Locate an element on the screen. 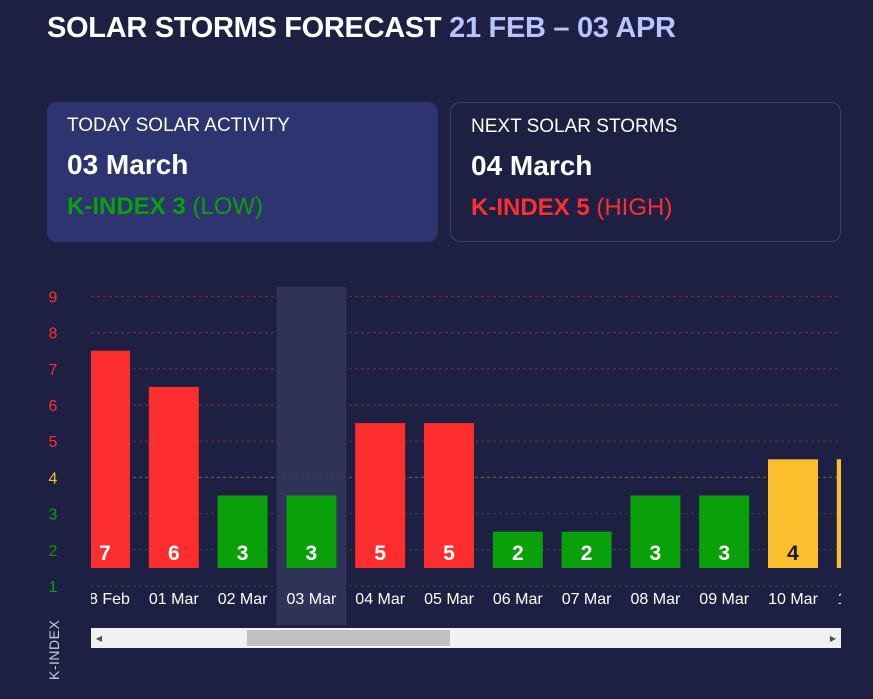 Image resolution: width=873 pixels, height=699 pixels. today-kindex-line: K-INDEX 3 (LOW) is located at coordinates (242, 207).